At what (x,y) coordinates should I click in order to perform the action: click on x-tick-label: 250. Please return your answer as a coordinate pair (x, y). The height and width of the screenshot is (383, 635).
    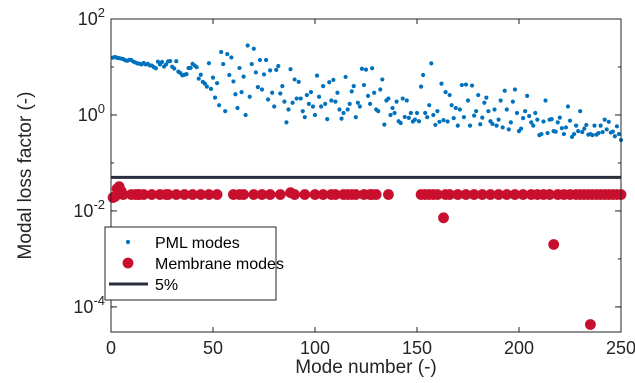
    Looking at the image, I should click on (620, 348).